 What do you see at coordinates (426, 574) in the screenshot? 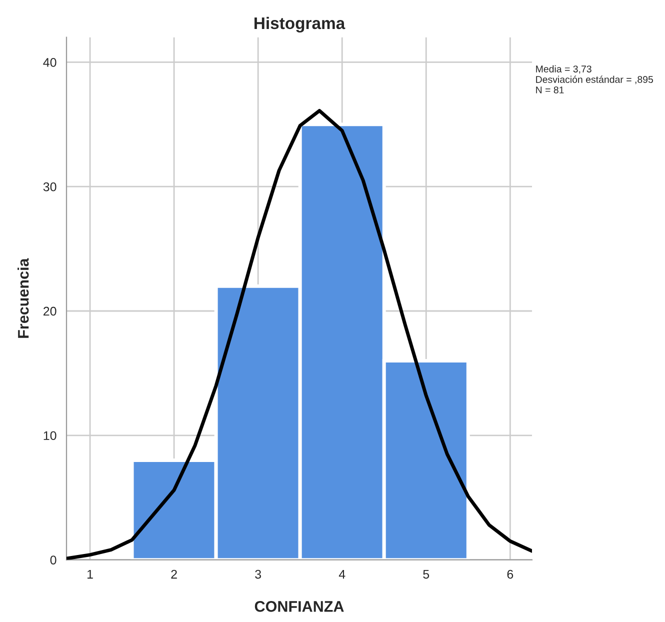
I see `x-tick-label: 5` at bounding box center [426, 574].